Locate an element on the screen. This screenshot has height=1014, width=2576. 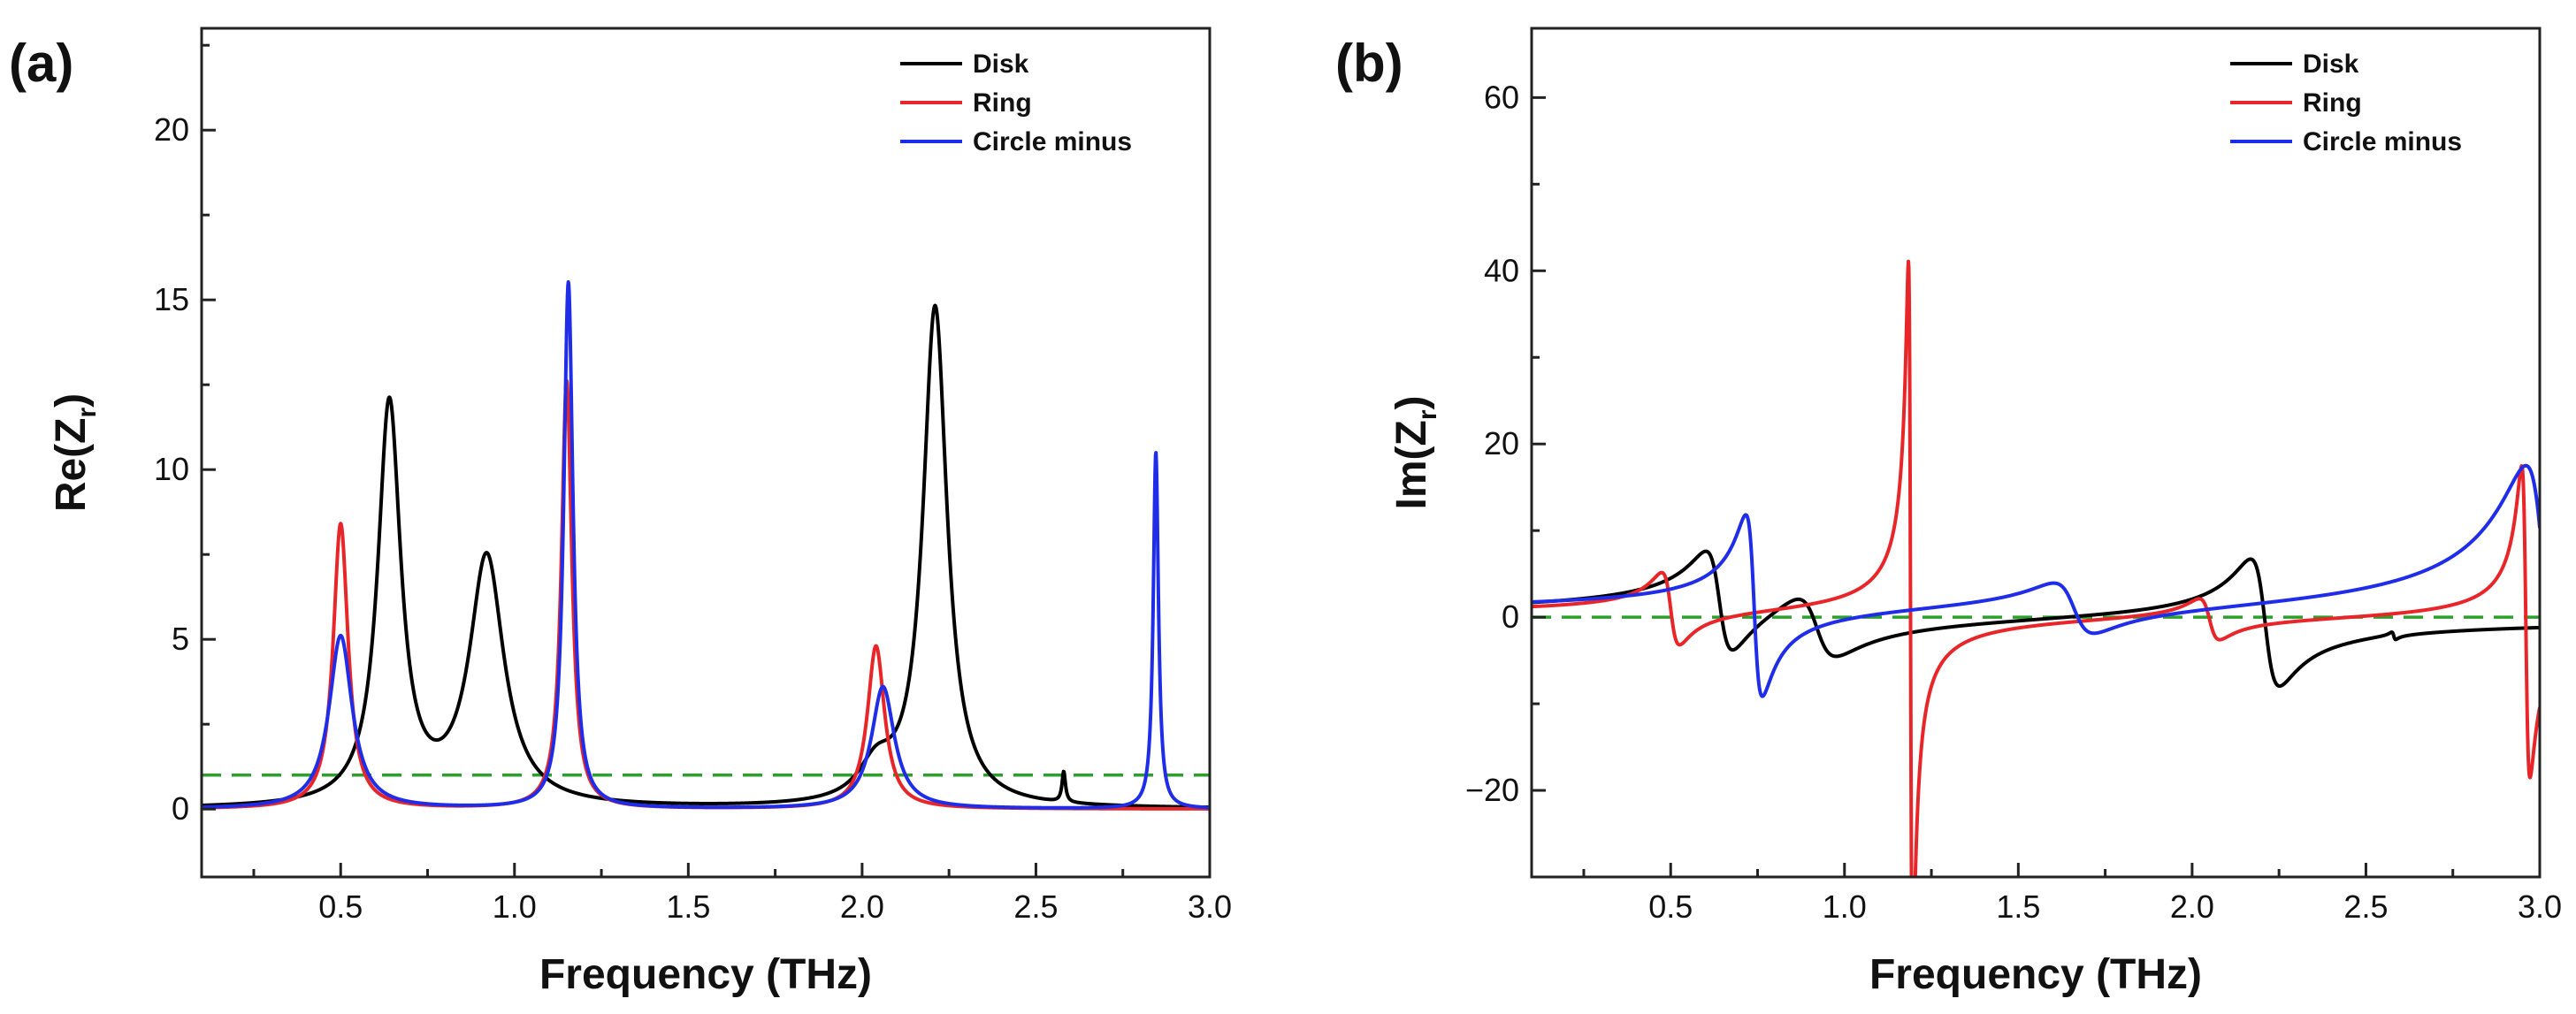
panel-b-xtick-label: 1.0 is located at coordinates (1845, 906).